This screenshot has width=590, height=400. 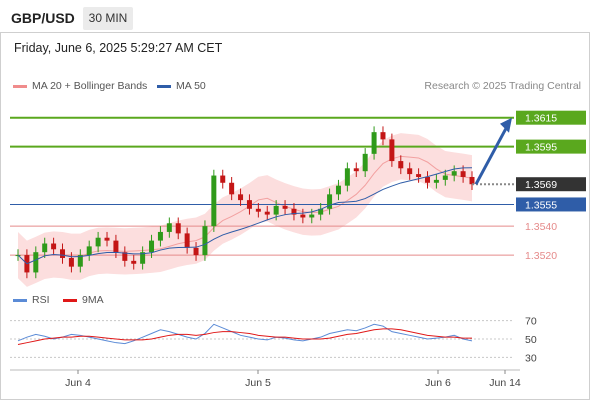 I want to click on credit-text: Research © 2025 Trading Central, so click(x=502, y=86).